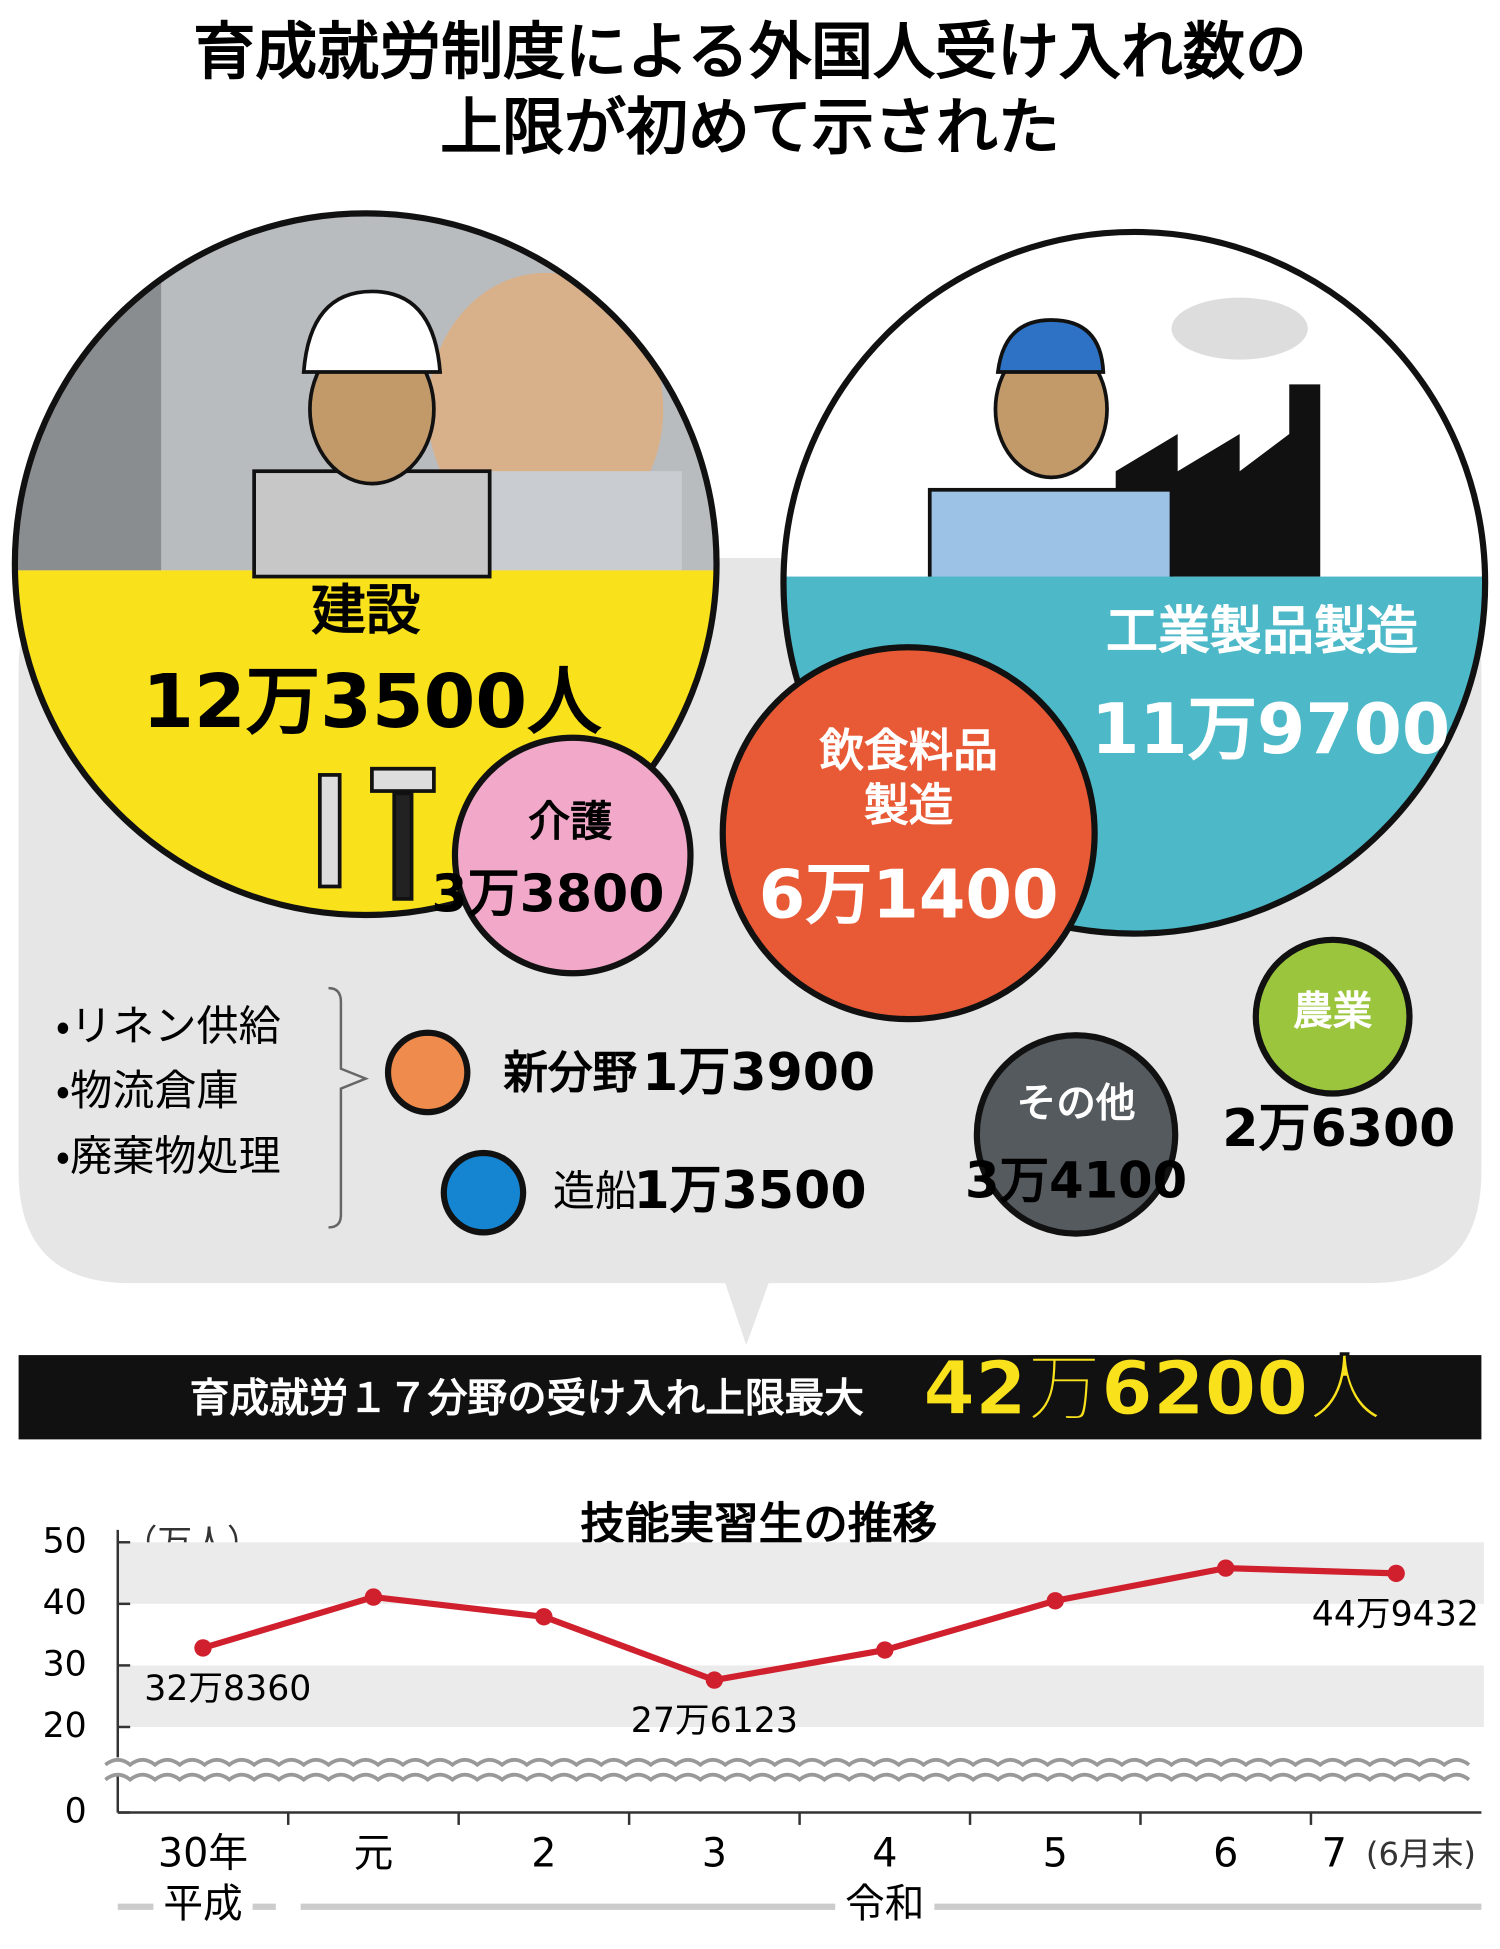 The image size is (1500, 1949). What do you see at coordinates (483, 1192) in the screenshot?
I see `shipbuilding-dot` at bounding box center [483, 1192].